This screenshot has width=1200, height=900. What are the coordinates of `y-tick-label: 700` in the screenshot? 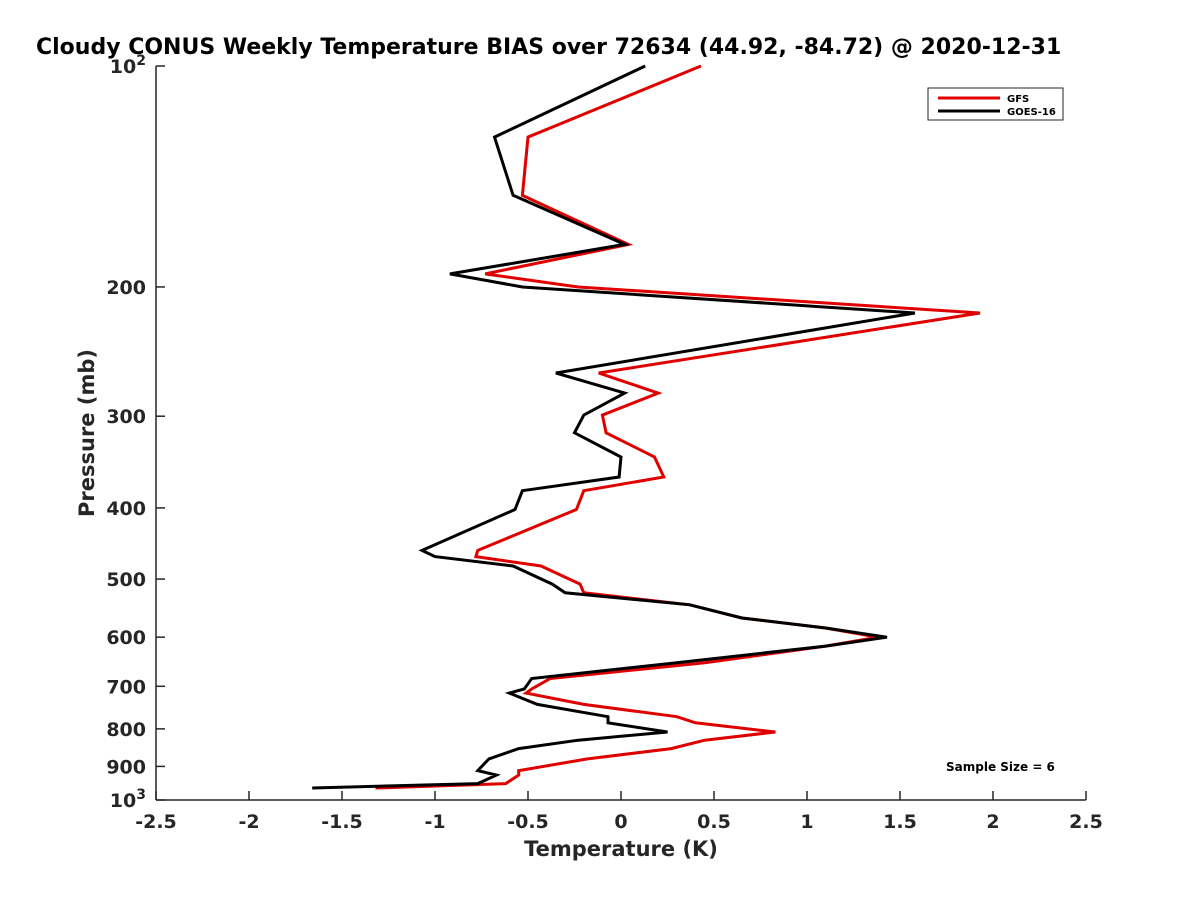 It's located at (126, 687).